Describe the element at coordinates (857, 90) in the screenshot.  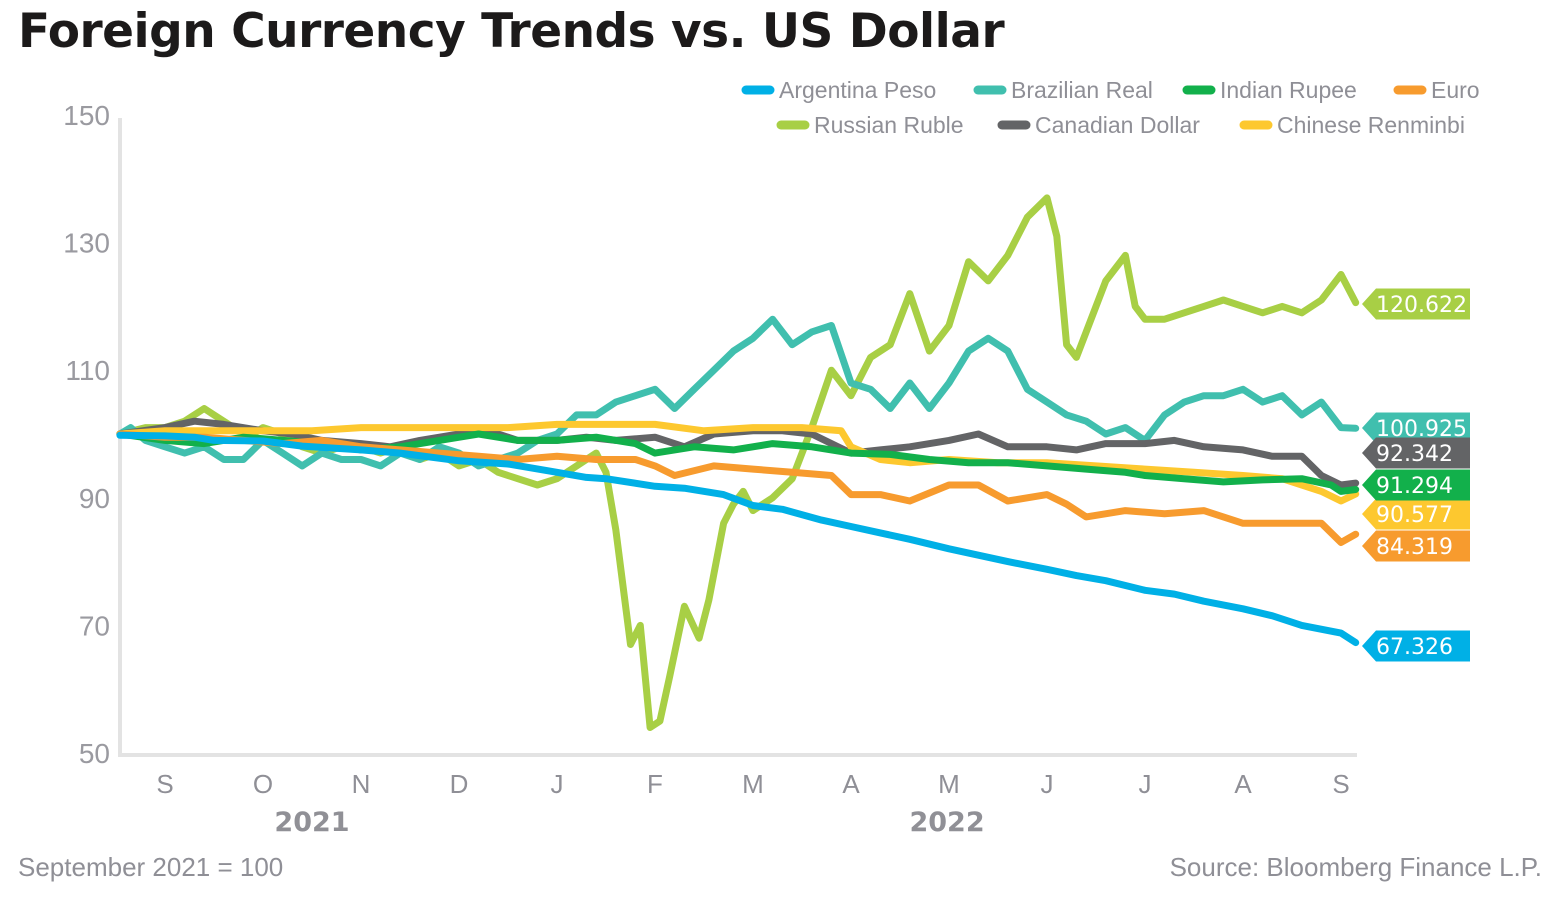
I see `legend-label: Argentina Peso` at that location.